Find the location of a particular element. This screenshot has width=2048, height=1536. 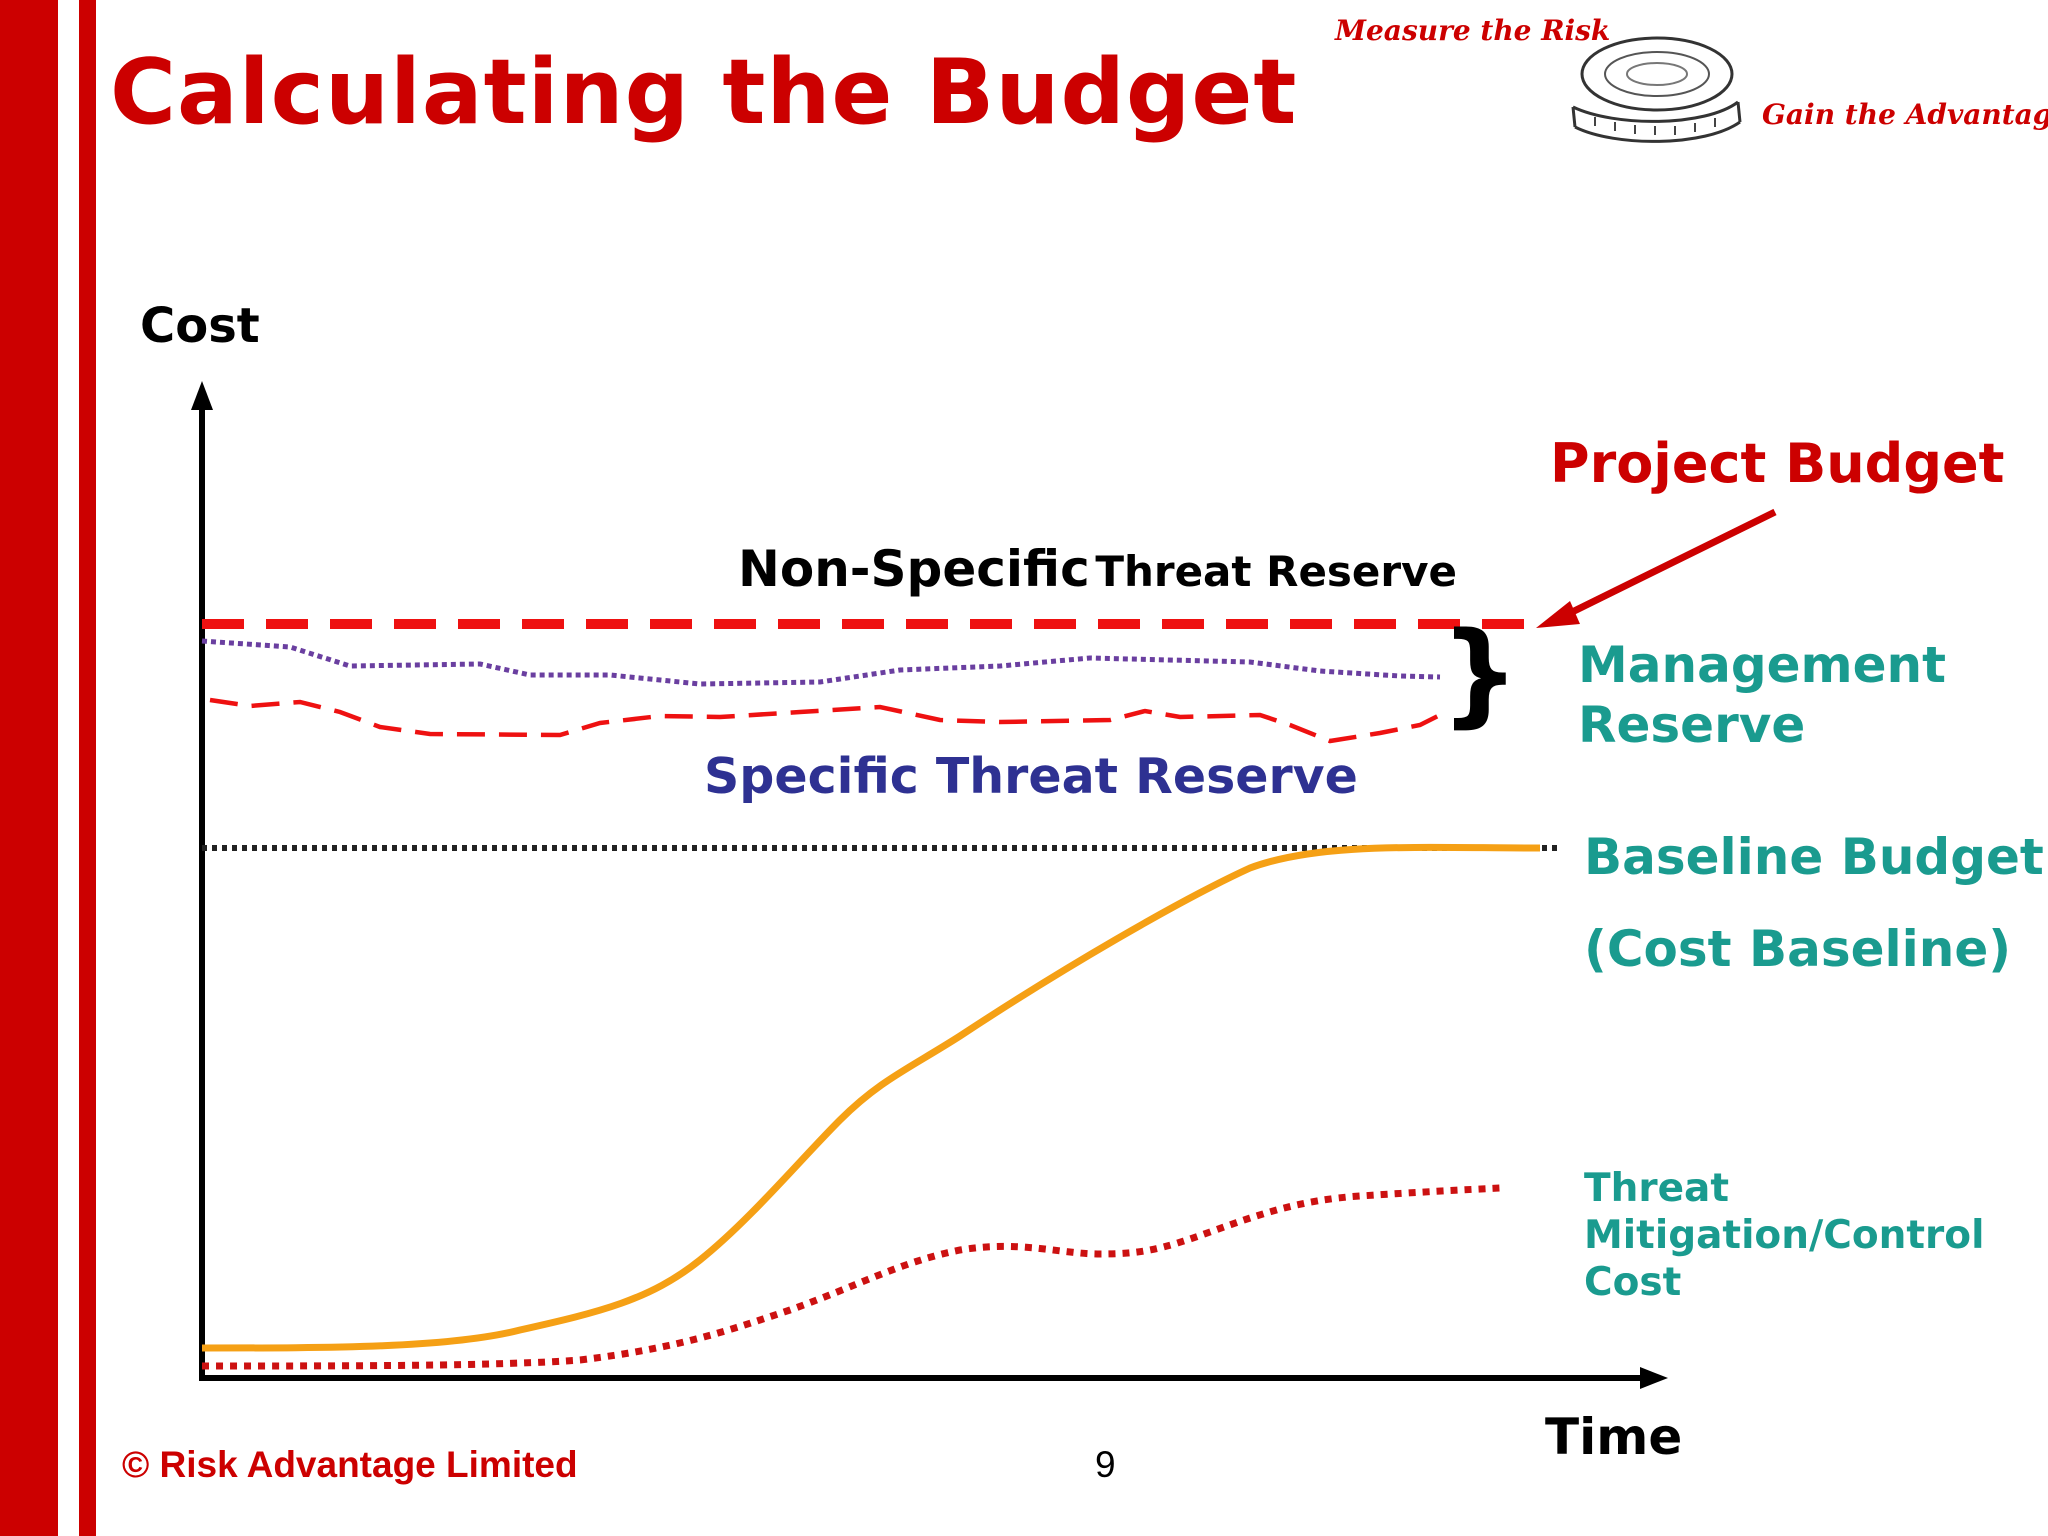

reserve-brace: } is located at coordinates (1480, 674).